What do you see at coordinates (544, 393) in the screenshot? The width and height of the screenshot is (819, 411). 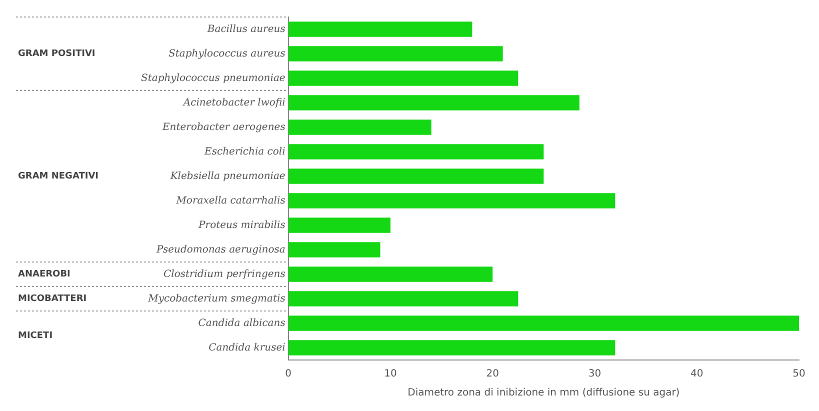 I see `x-axis-title: Diametro zona di inibizione in mm (diffusione su agar)` at bounding box center [544, 393].